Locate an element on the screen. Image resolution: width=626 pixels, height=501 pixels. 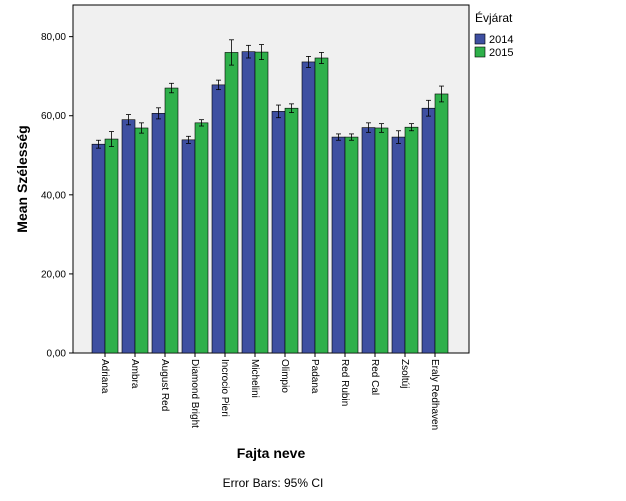
legend-label-2015: 2015 is located at coordinates (501, 53).